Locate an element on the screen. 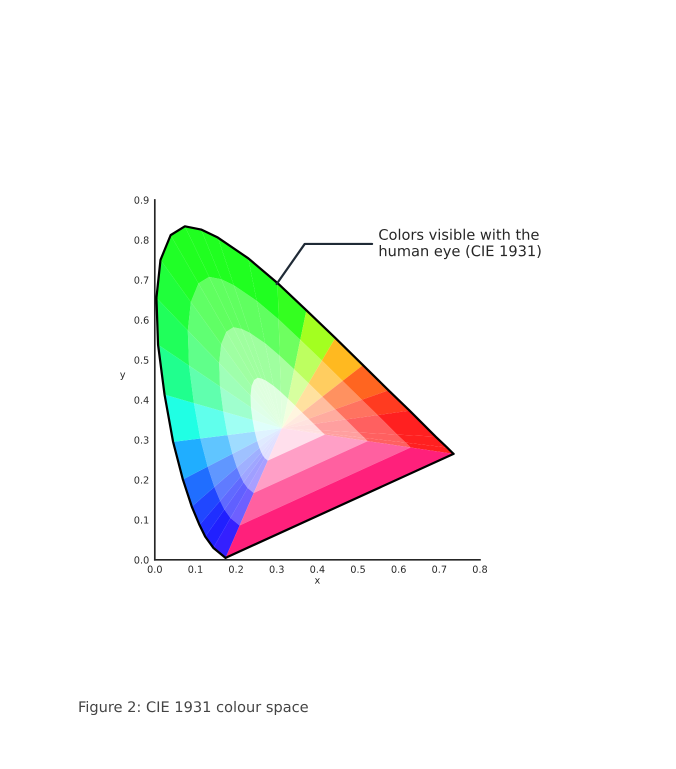 This screenshot has width=676, height=769. y-tick-label: 0.6 is located at coordinates (141, 320).